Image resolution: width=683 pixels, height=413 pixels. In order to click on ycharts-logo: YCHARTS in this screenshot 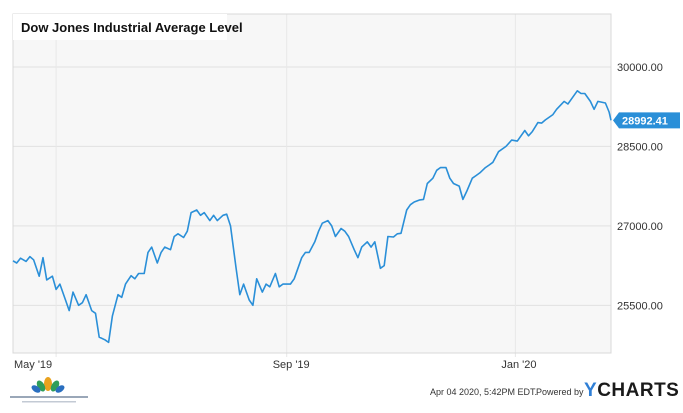, I will do `click(631, 391)`.